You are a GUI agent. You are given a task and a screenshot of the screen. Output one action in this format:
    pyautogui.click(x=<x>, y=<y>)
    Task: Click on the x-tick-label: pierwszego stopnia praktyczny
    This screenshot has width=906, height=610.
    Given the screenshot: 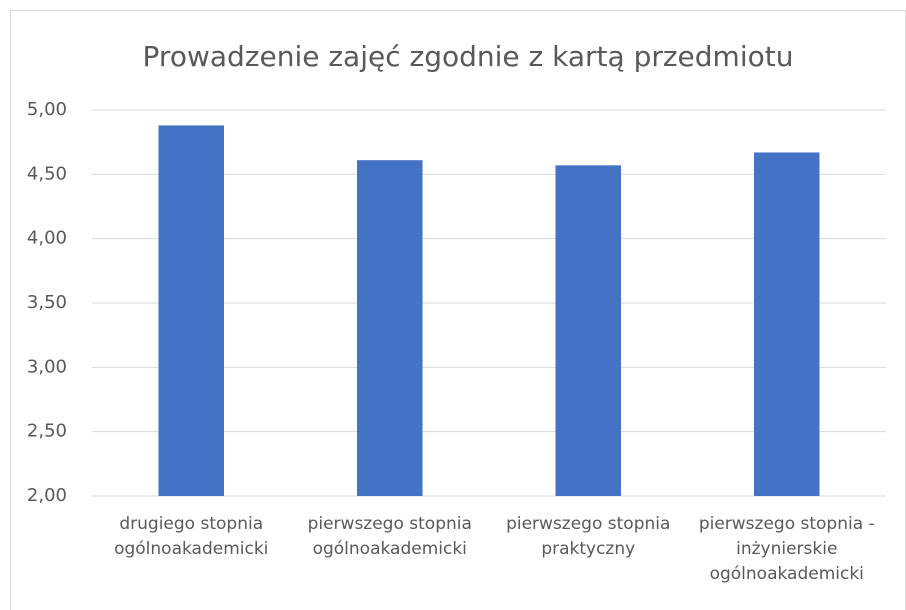 What is the action you would take?
    pyautogui.click(x=588, y=536)
    